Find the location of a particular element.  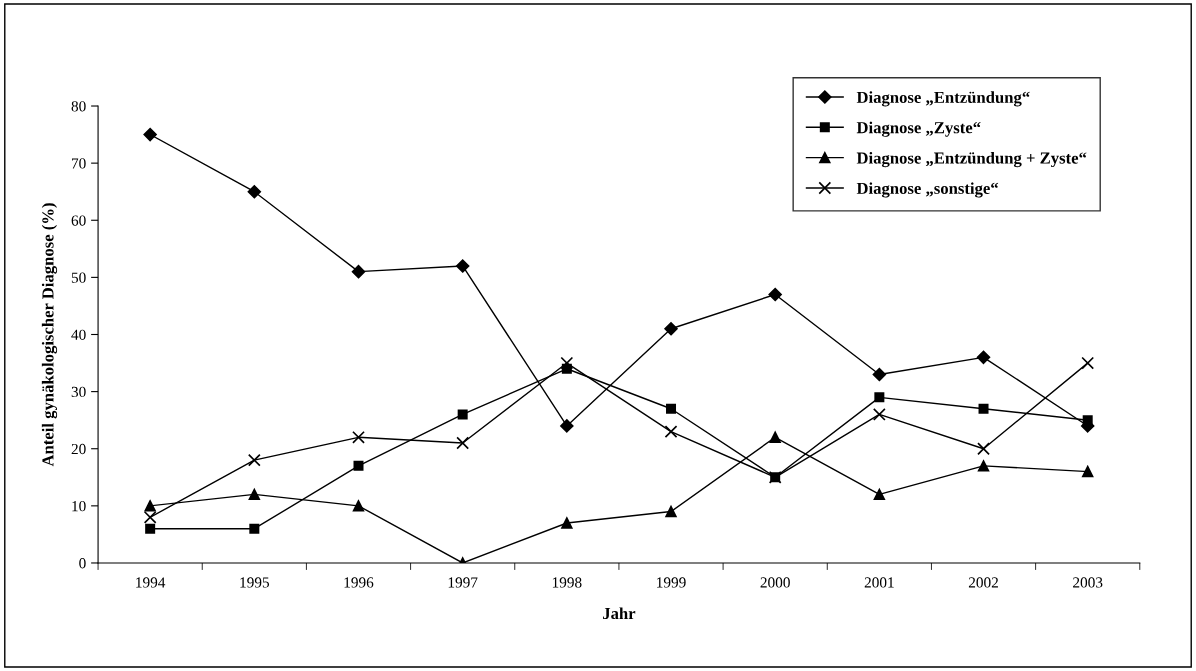

x-tick-label: 1995 is located at coordinates (255, 582).